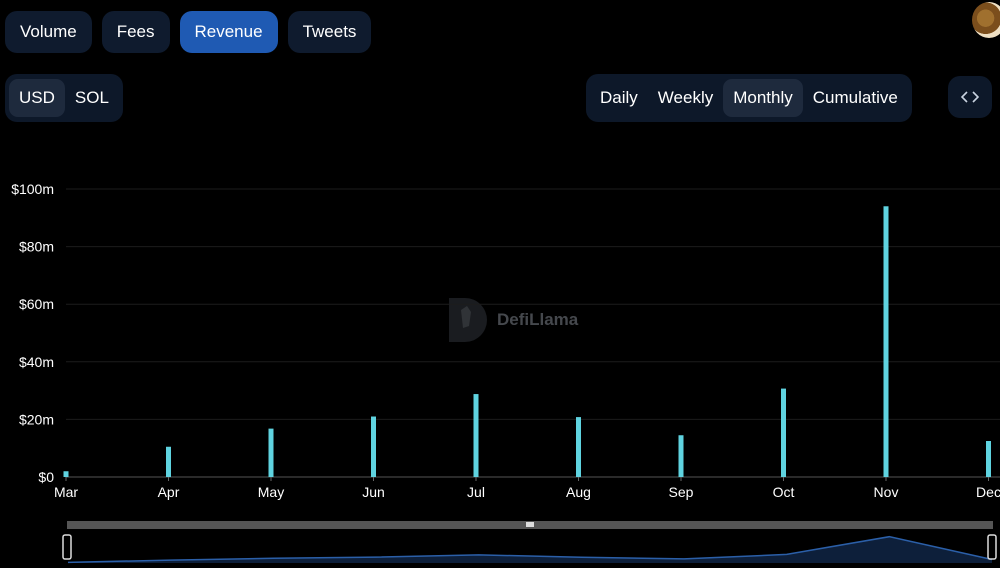  What do you see at coordinates (619, 97) in the screenshot?
I see `period-daily: Daily` at bounding box center [619, 97].